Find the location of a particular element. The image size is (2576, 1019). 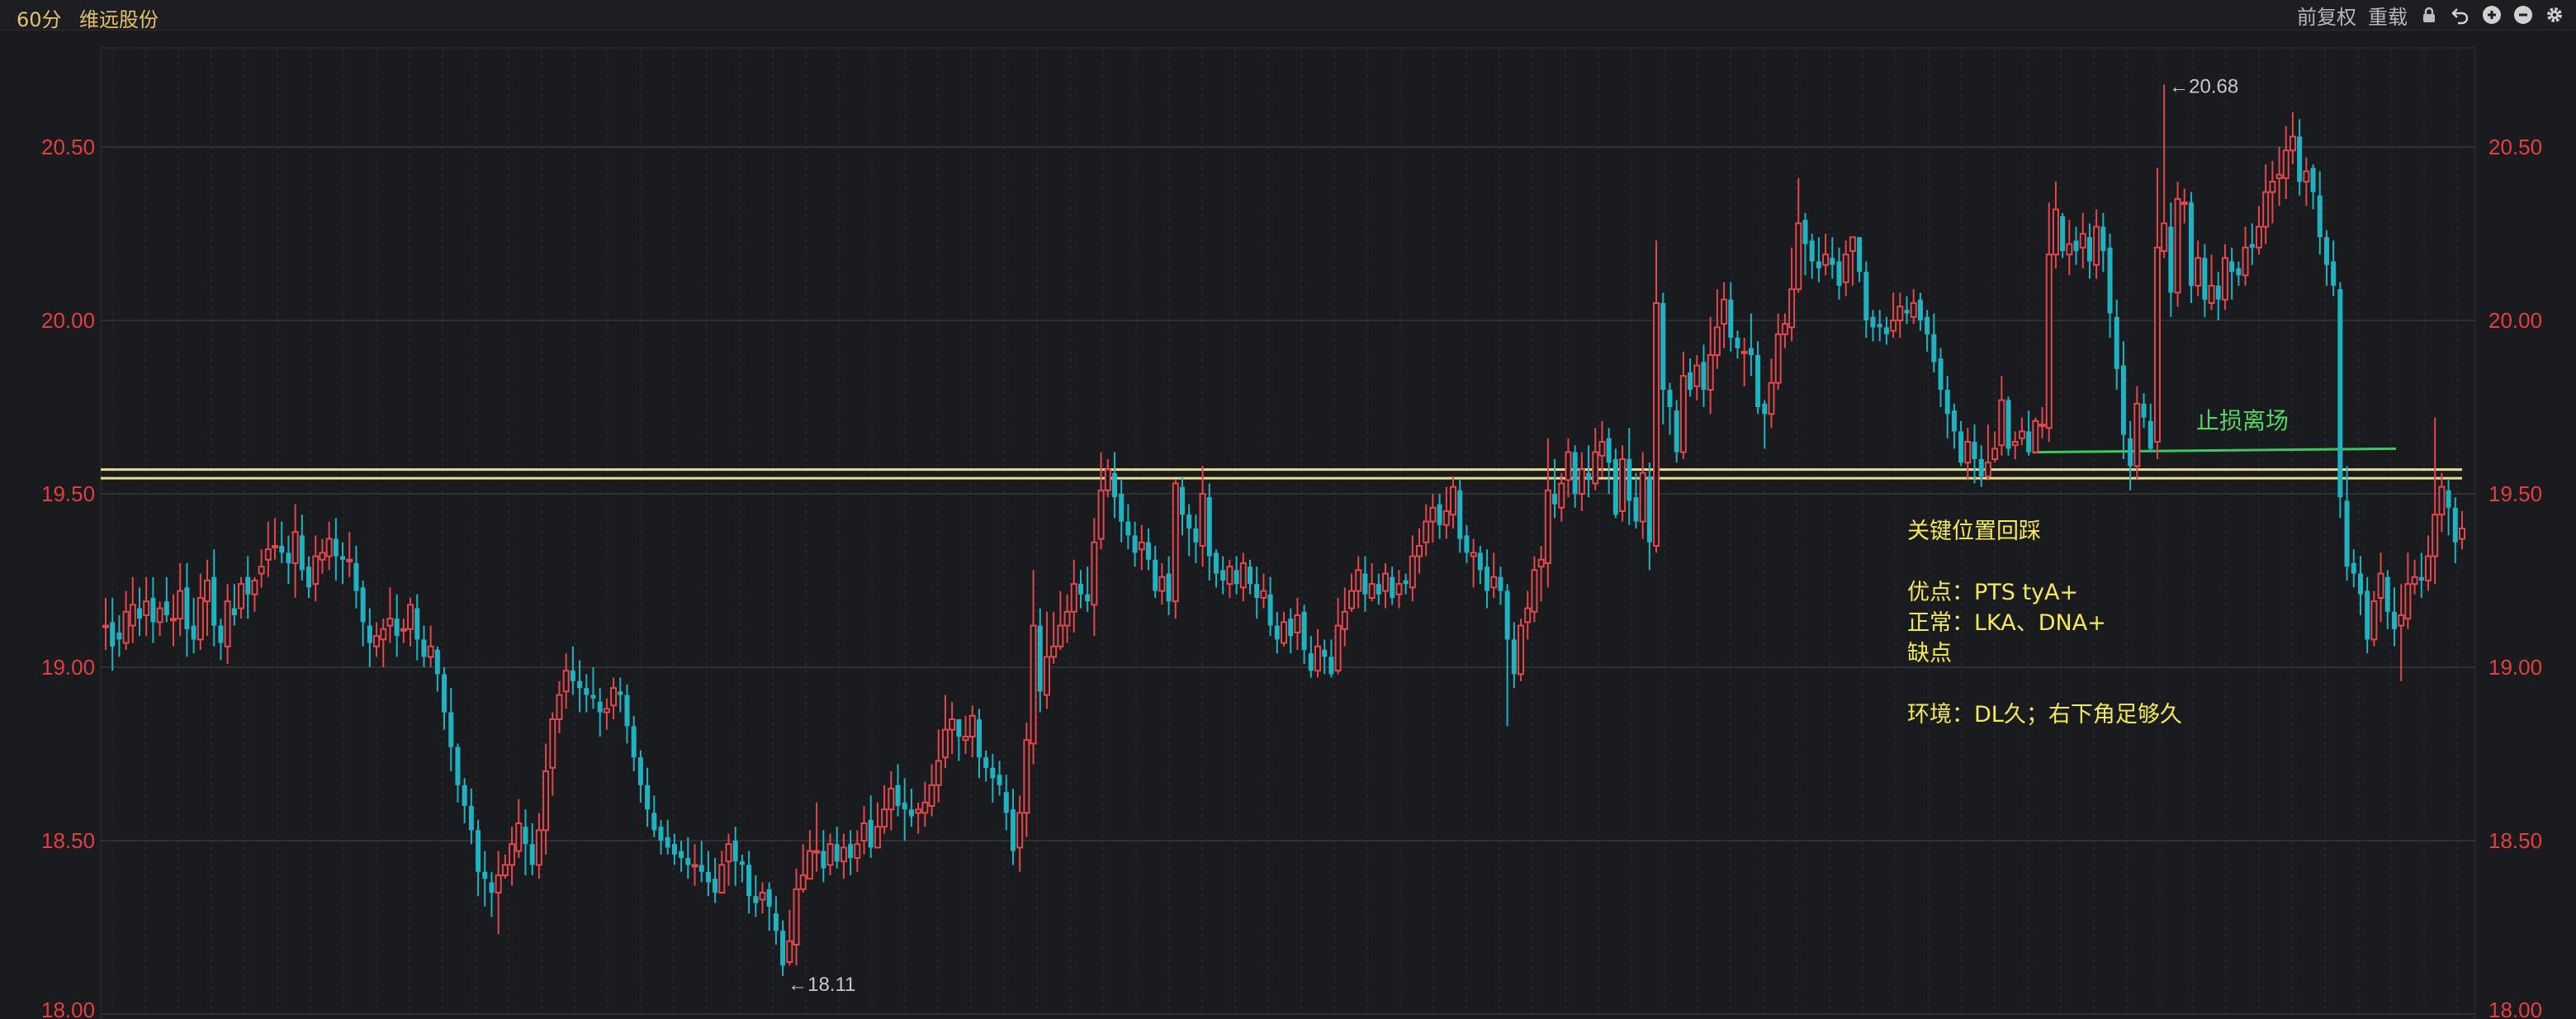

annotation-line: 正常：LKA、DNA+ is located at coordinates (2006, 623).